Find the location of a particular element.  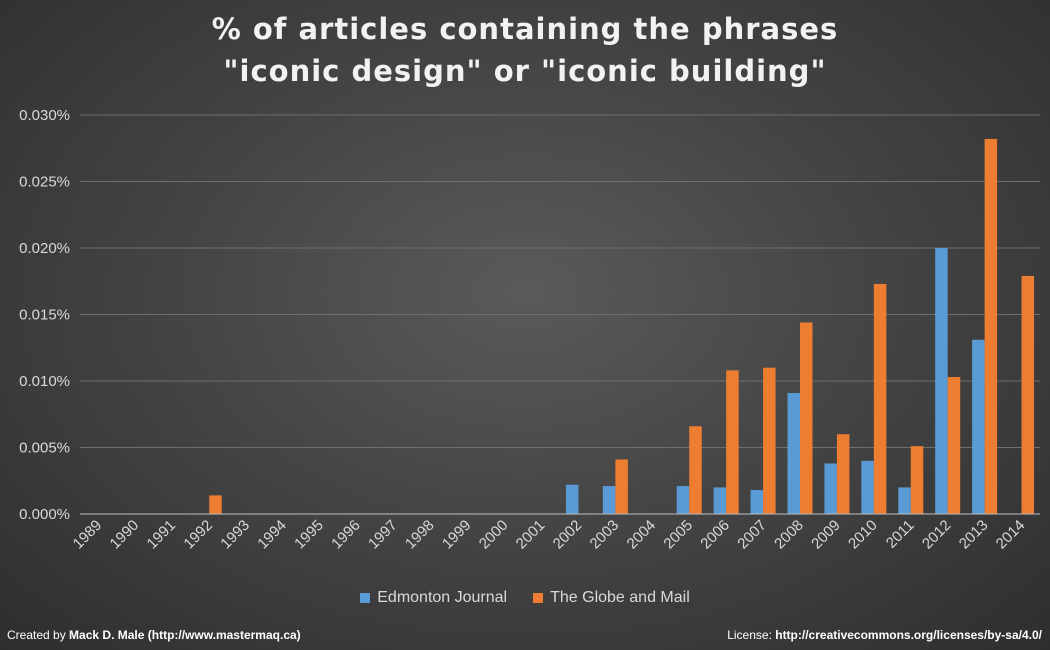

y-tick-label: 0.030% is located at coordinates (44, 115).